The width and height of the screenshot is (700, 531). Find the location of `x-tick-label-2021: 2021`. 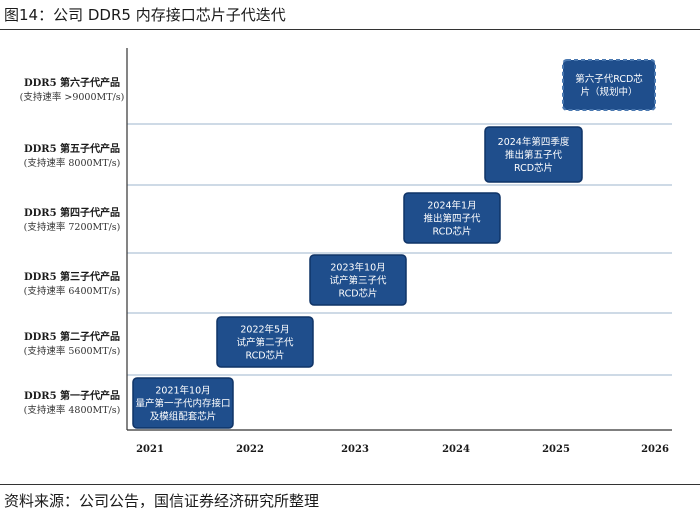

x-tick-label-2021: 2021 is located at coordinates (150, 449).